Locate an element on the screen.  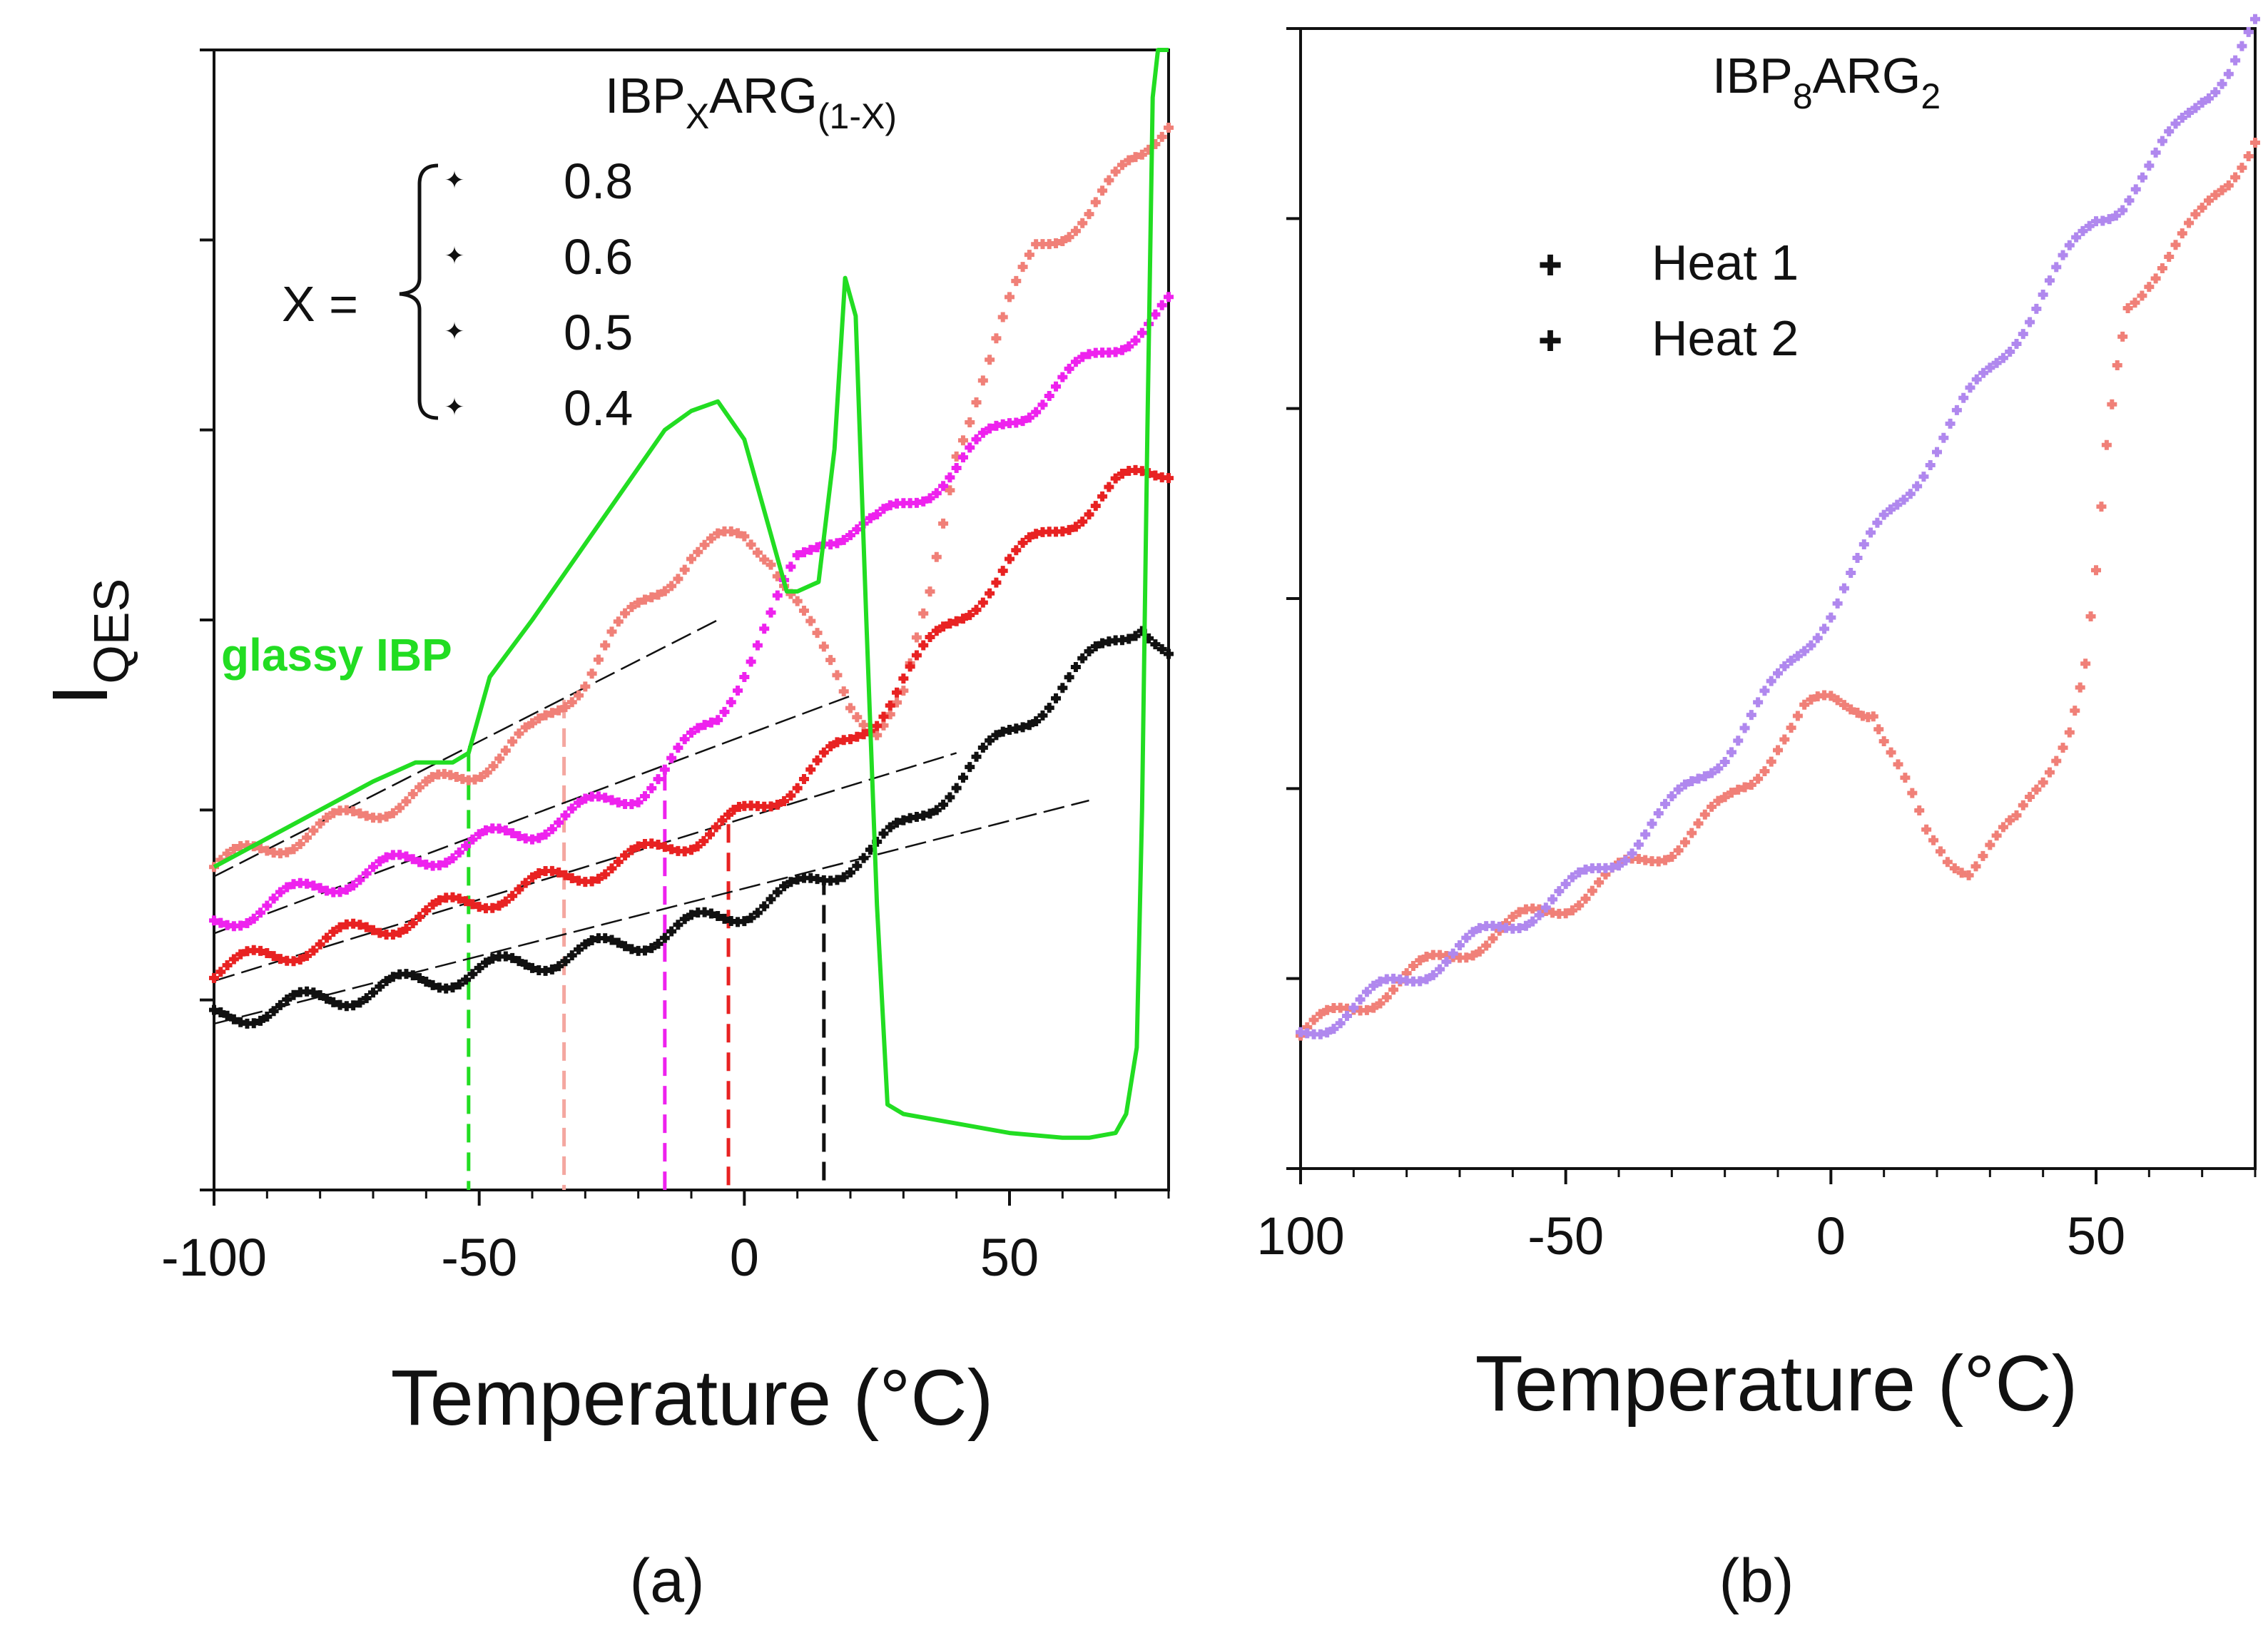
legend-marker-0.6: ✦ is located at coordinates (455, 256).